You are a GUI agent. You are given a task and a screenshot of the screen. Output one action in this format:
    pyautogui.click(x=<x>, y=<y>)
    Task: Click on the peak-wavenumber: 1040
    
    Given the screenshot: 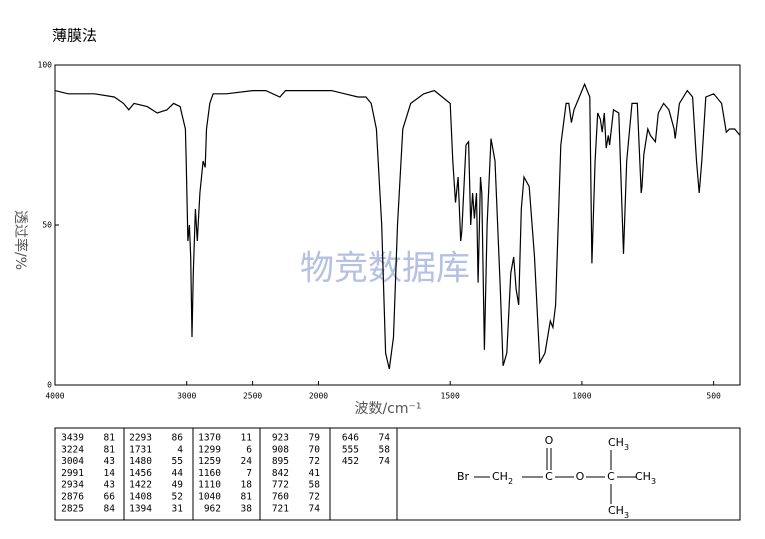 What is the action you would take?
    pyautogui.click(x=209, y=497)
    